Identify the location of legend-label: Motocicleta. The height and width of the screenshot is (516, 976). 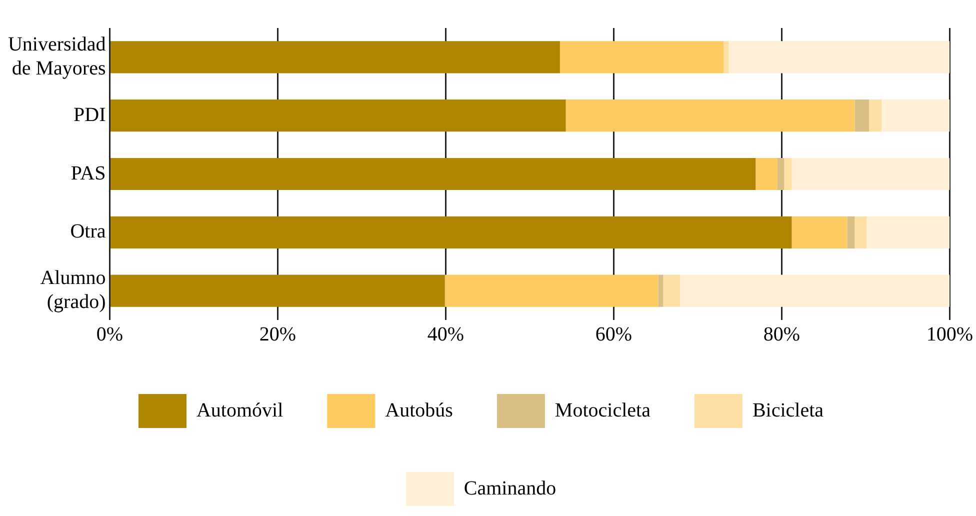
(602, 410).